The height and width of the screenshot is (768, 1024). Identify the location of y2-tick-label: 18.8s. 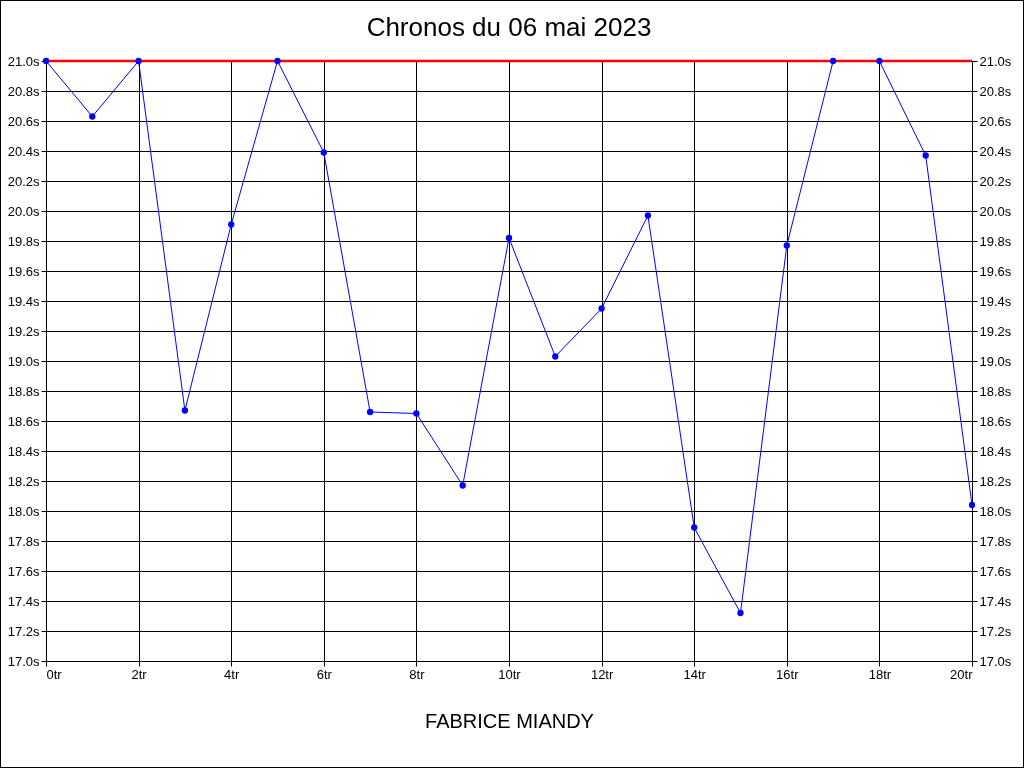
(995, 391).